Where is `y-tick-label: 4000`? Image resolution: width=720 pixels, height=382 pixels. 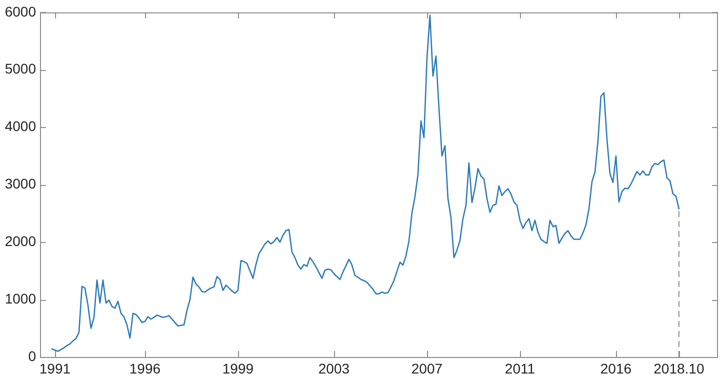 y-tick-label: 4000 is located at coordinates (20, 126).